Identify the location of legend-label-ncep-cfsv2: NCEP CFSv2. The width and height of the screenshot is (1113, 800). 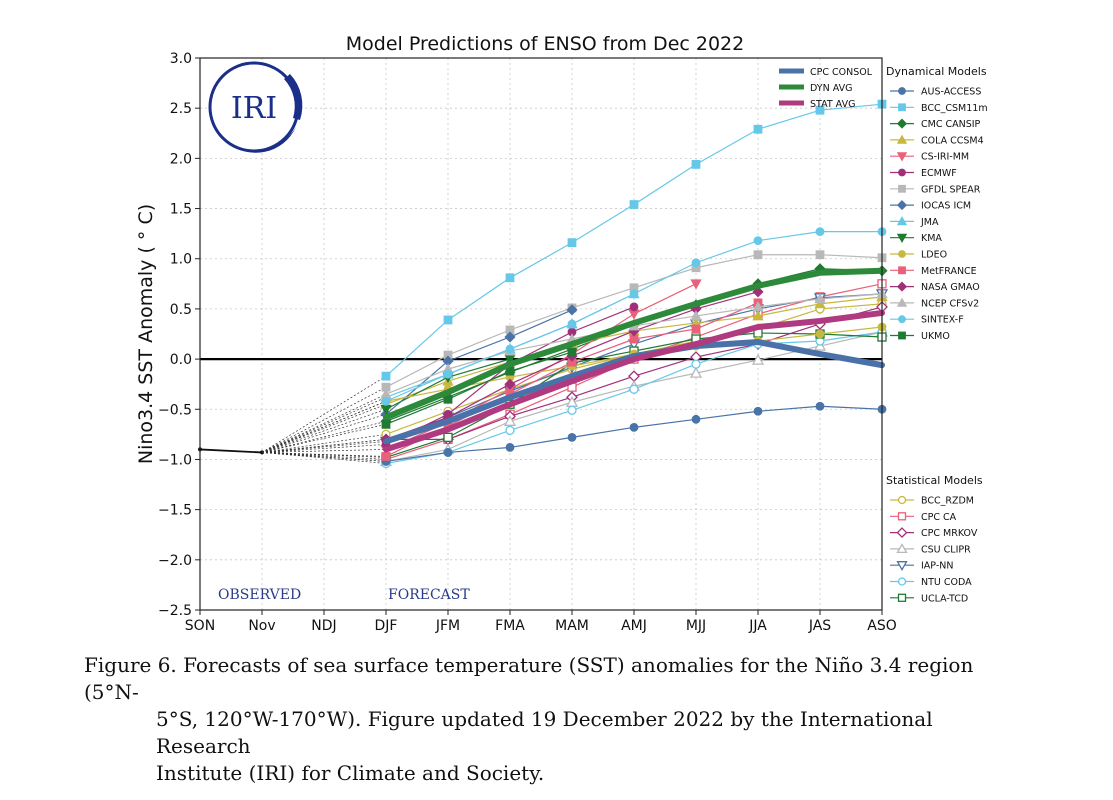
(950, 303).